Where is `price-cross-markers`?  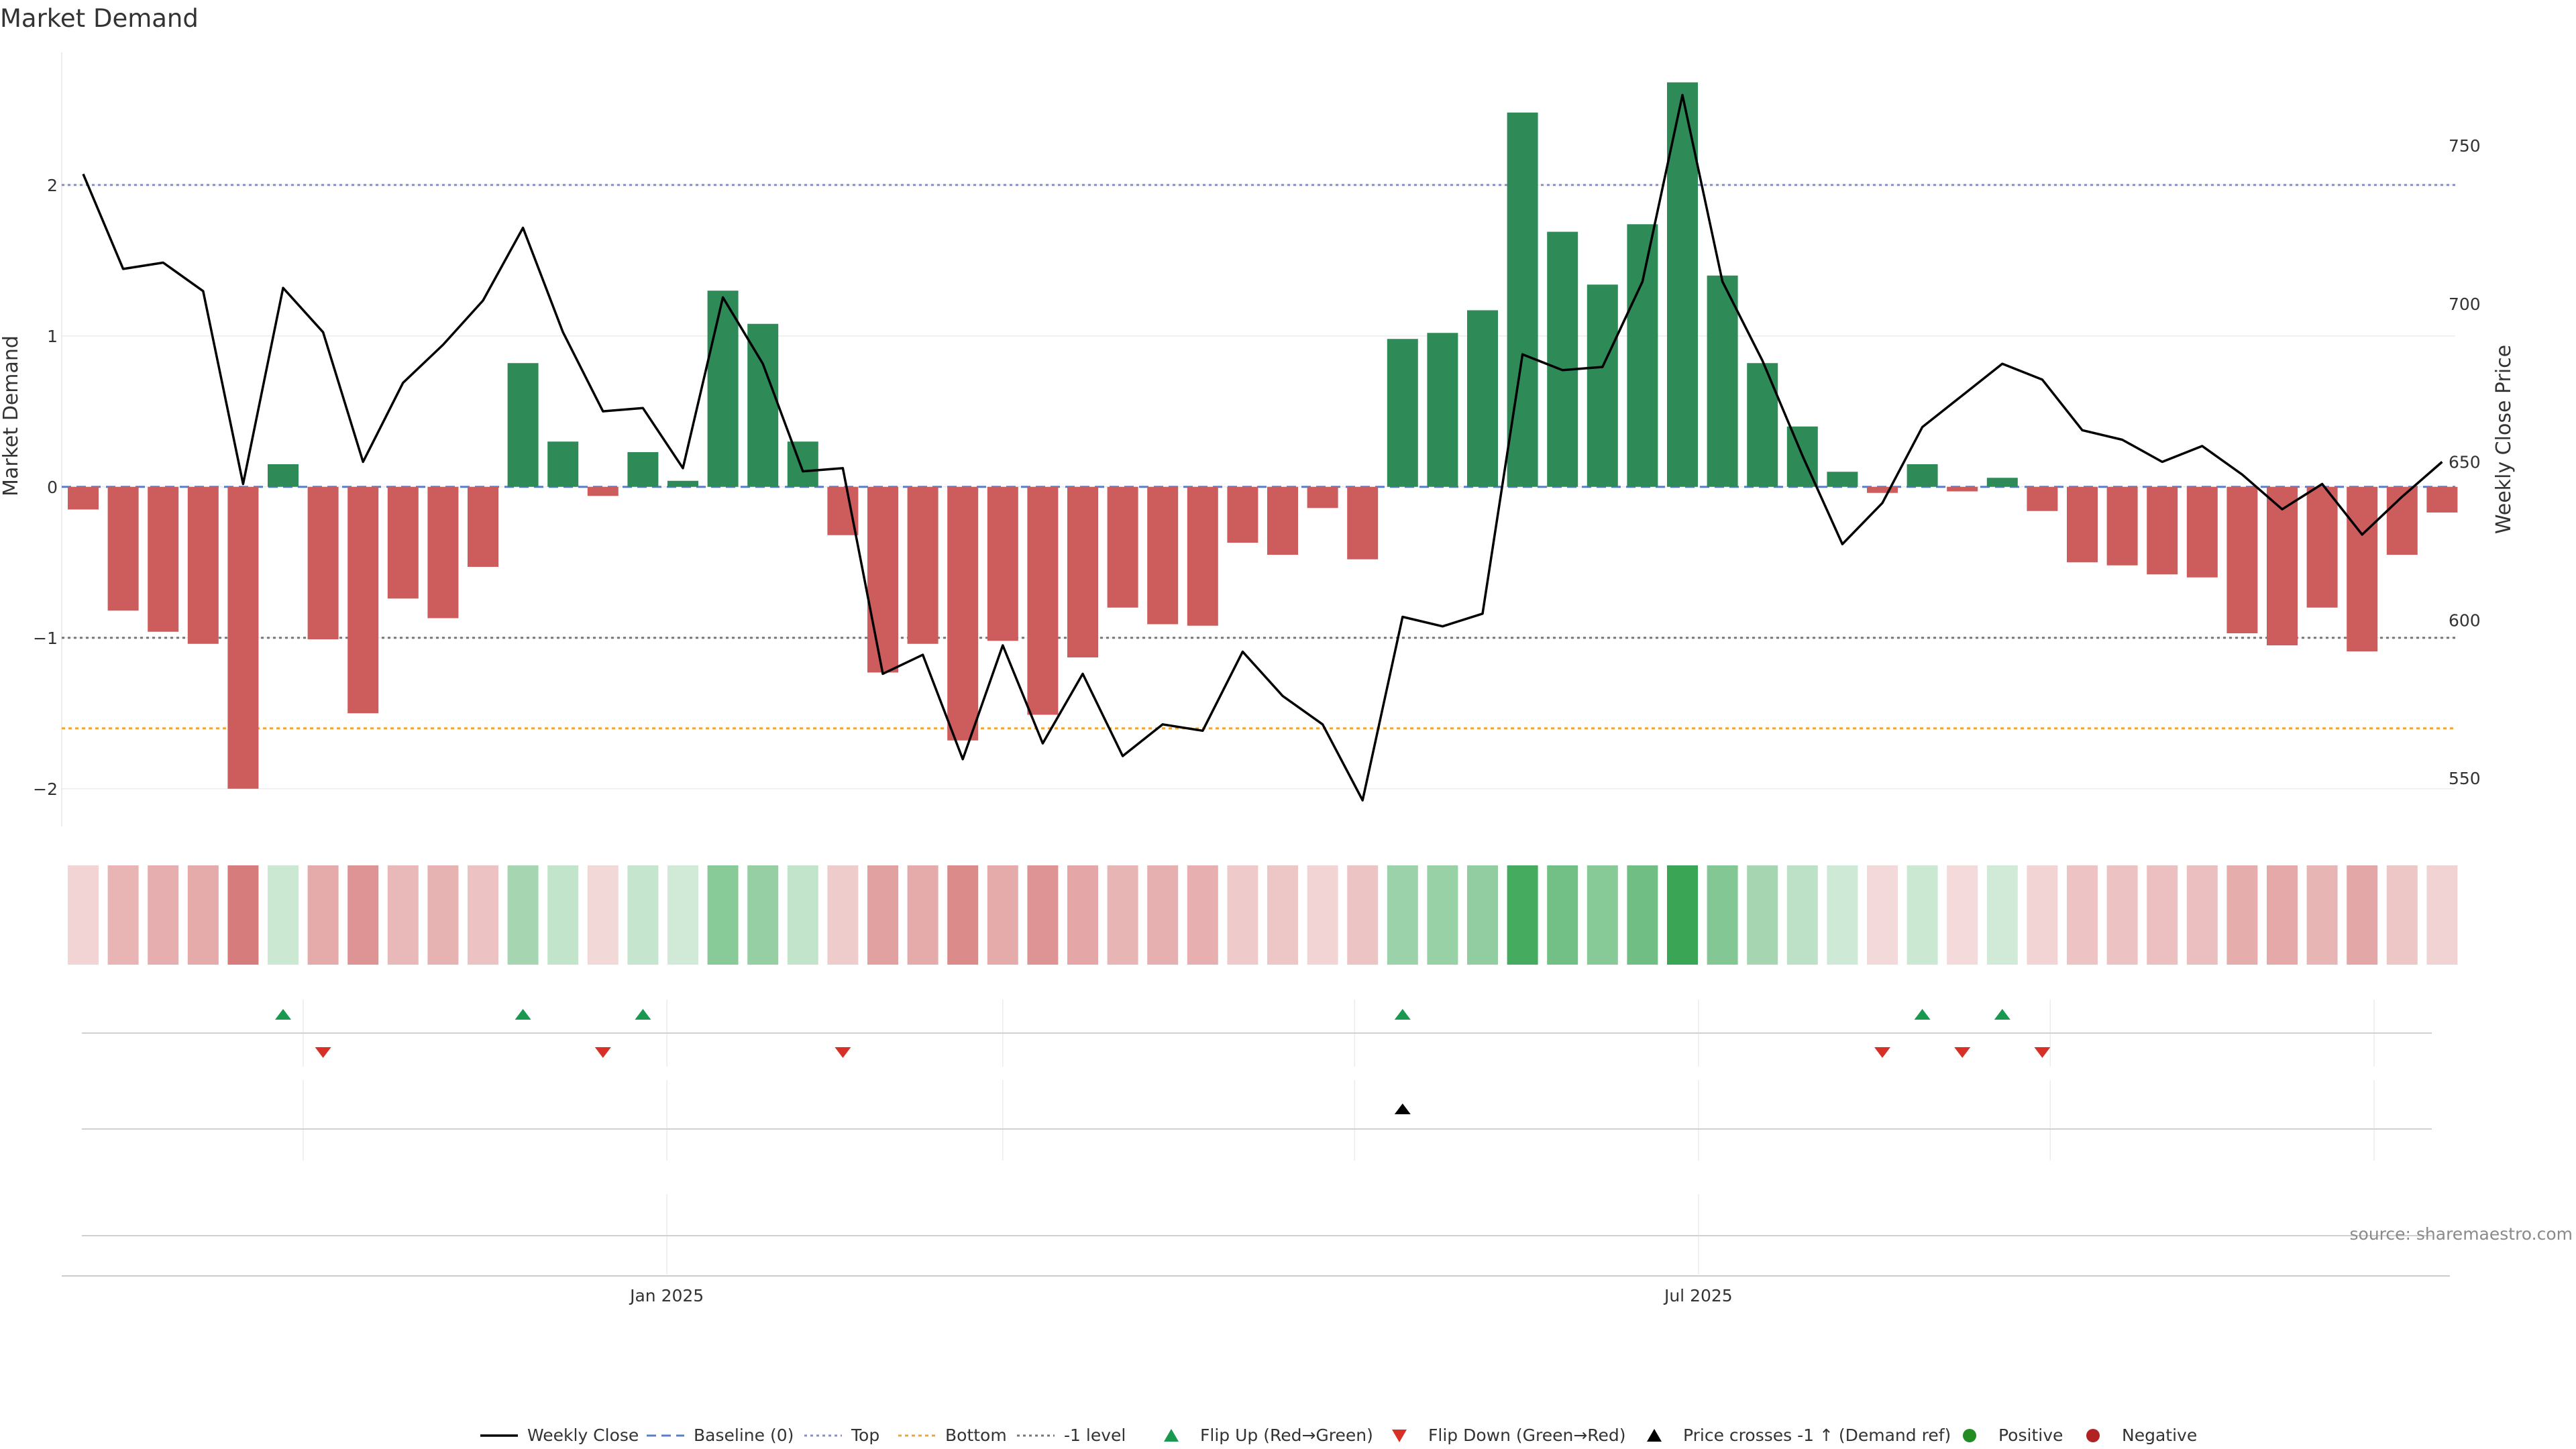 price-cross-markers is located at coordinates (1257, 1117).